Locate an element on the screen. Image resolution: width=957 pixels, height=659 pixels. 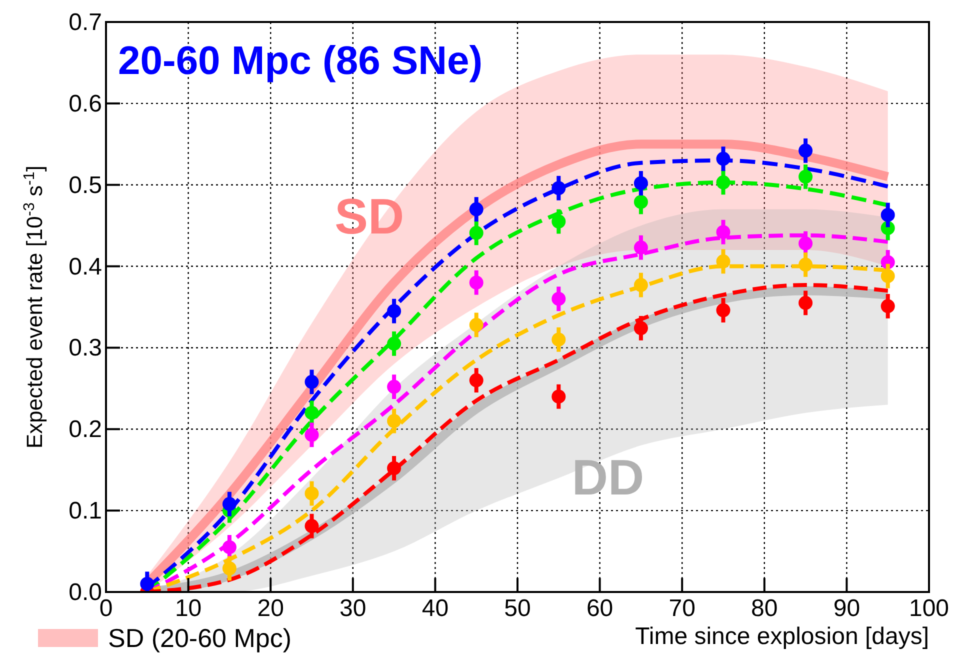
annotation: SD is located at coordinates (369, 216).